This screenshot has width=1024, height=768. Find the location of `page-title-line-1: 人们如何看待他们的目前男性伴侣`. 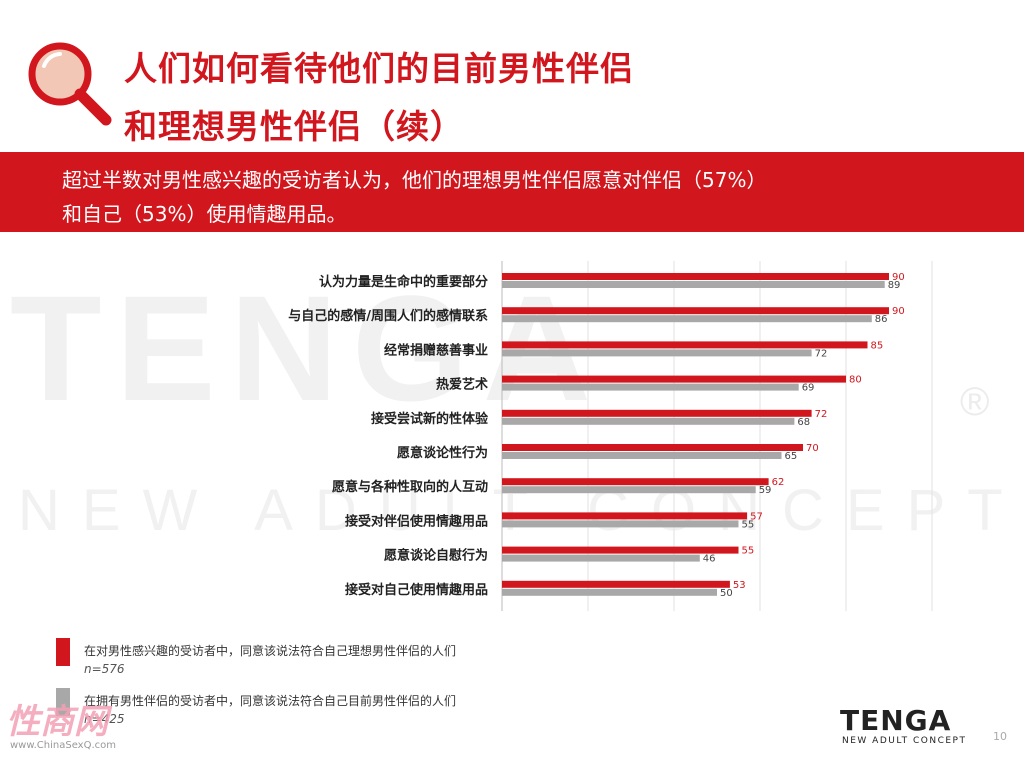

page-title-line-1: 人们如何看待他们的目前男性伴侣 is located at coordinates (379, 68).